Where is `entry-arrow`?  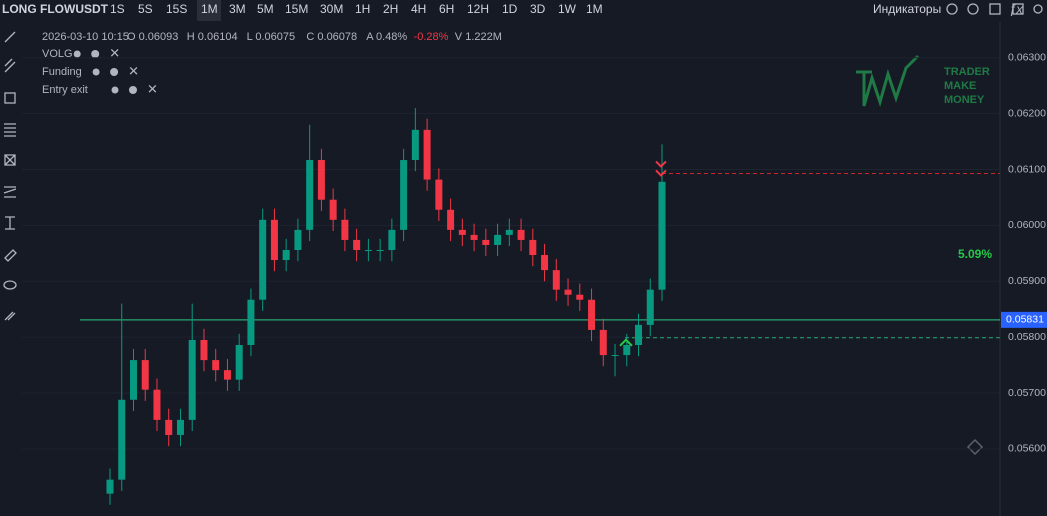
entry-arrow is located at coordinates (626, 342).